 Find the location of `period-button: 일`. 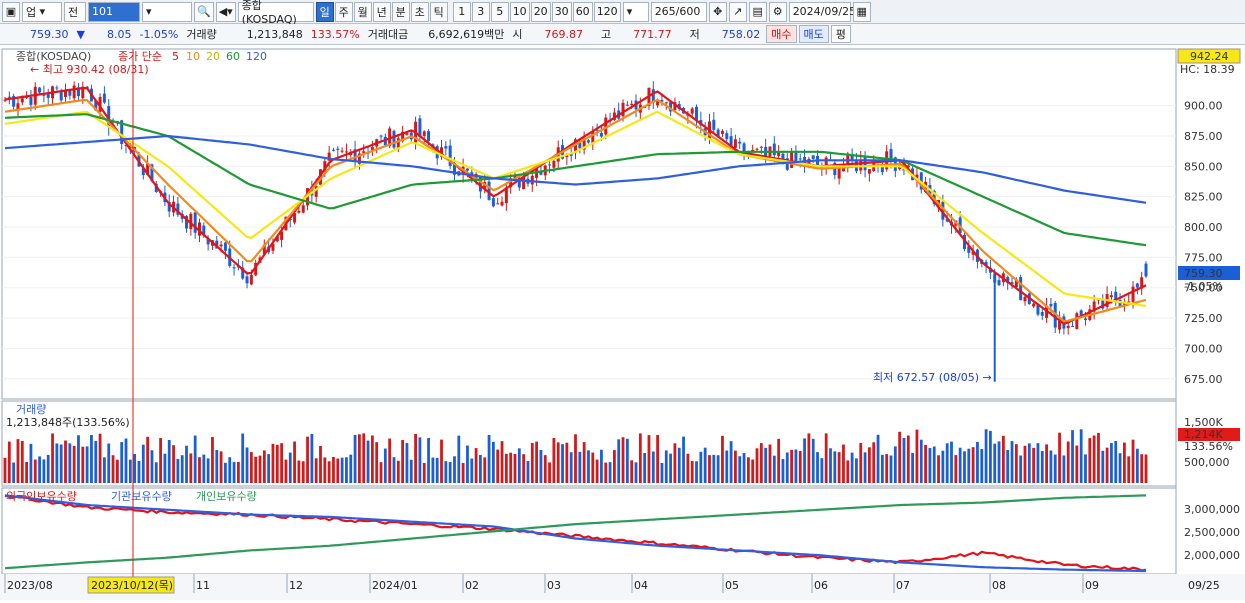

period-button: 일 is located at coordinates (324, 11).